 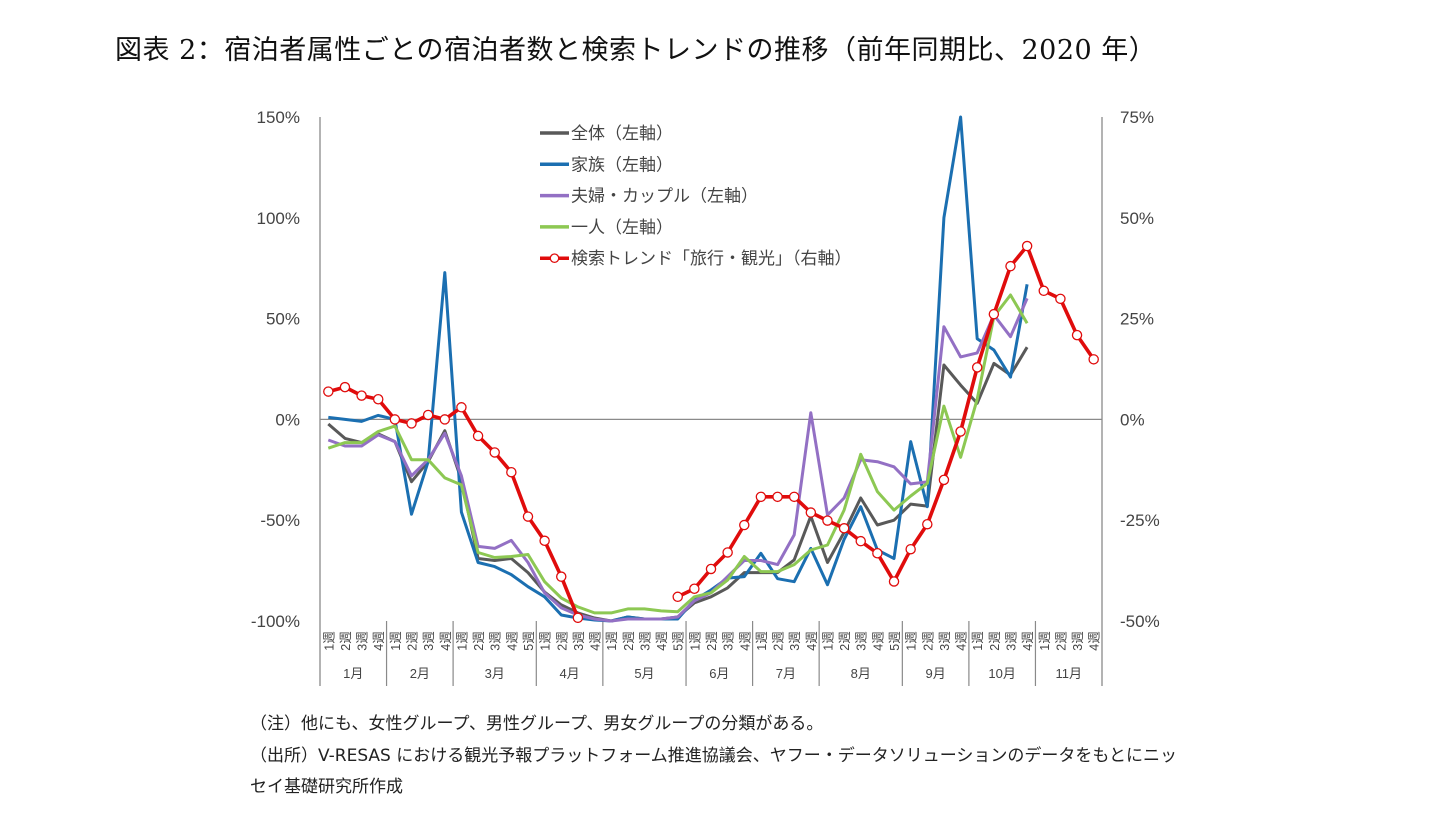 I want to click on left-tick-label: 100%, so click(x=278, y=218).